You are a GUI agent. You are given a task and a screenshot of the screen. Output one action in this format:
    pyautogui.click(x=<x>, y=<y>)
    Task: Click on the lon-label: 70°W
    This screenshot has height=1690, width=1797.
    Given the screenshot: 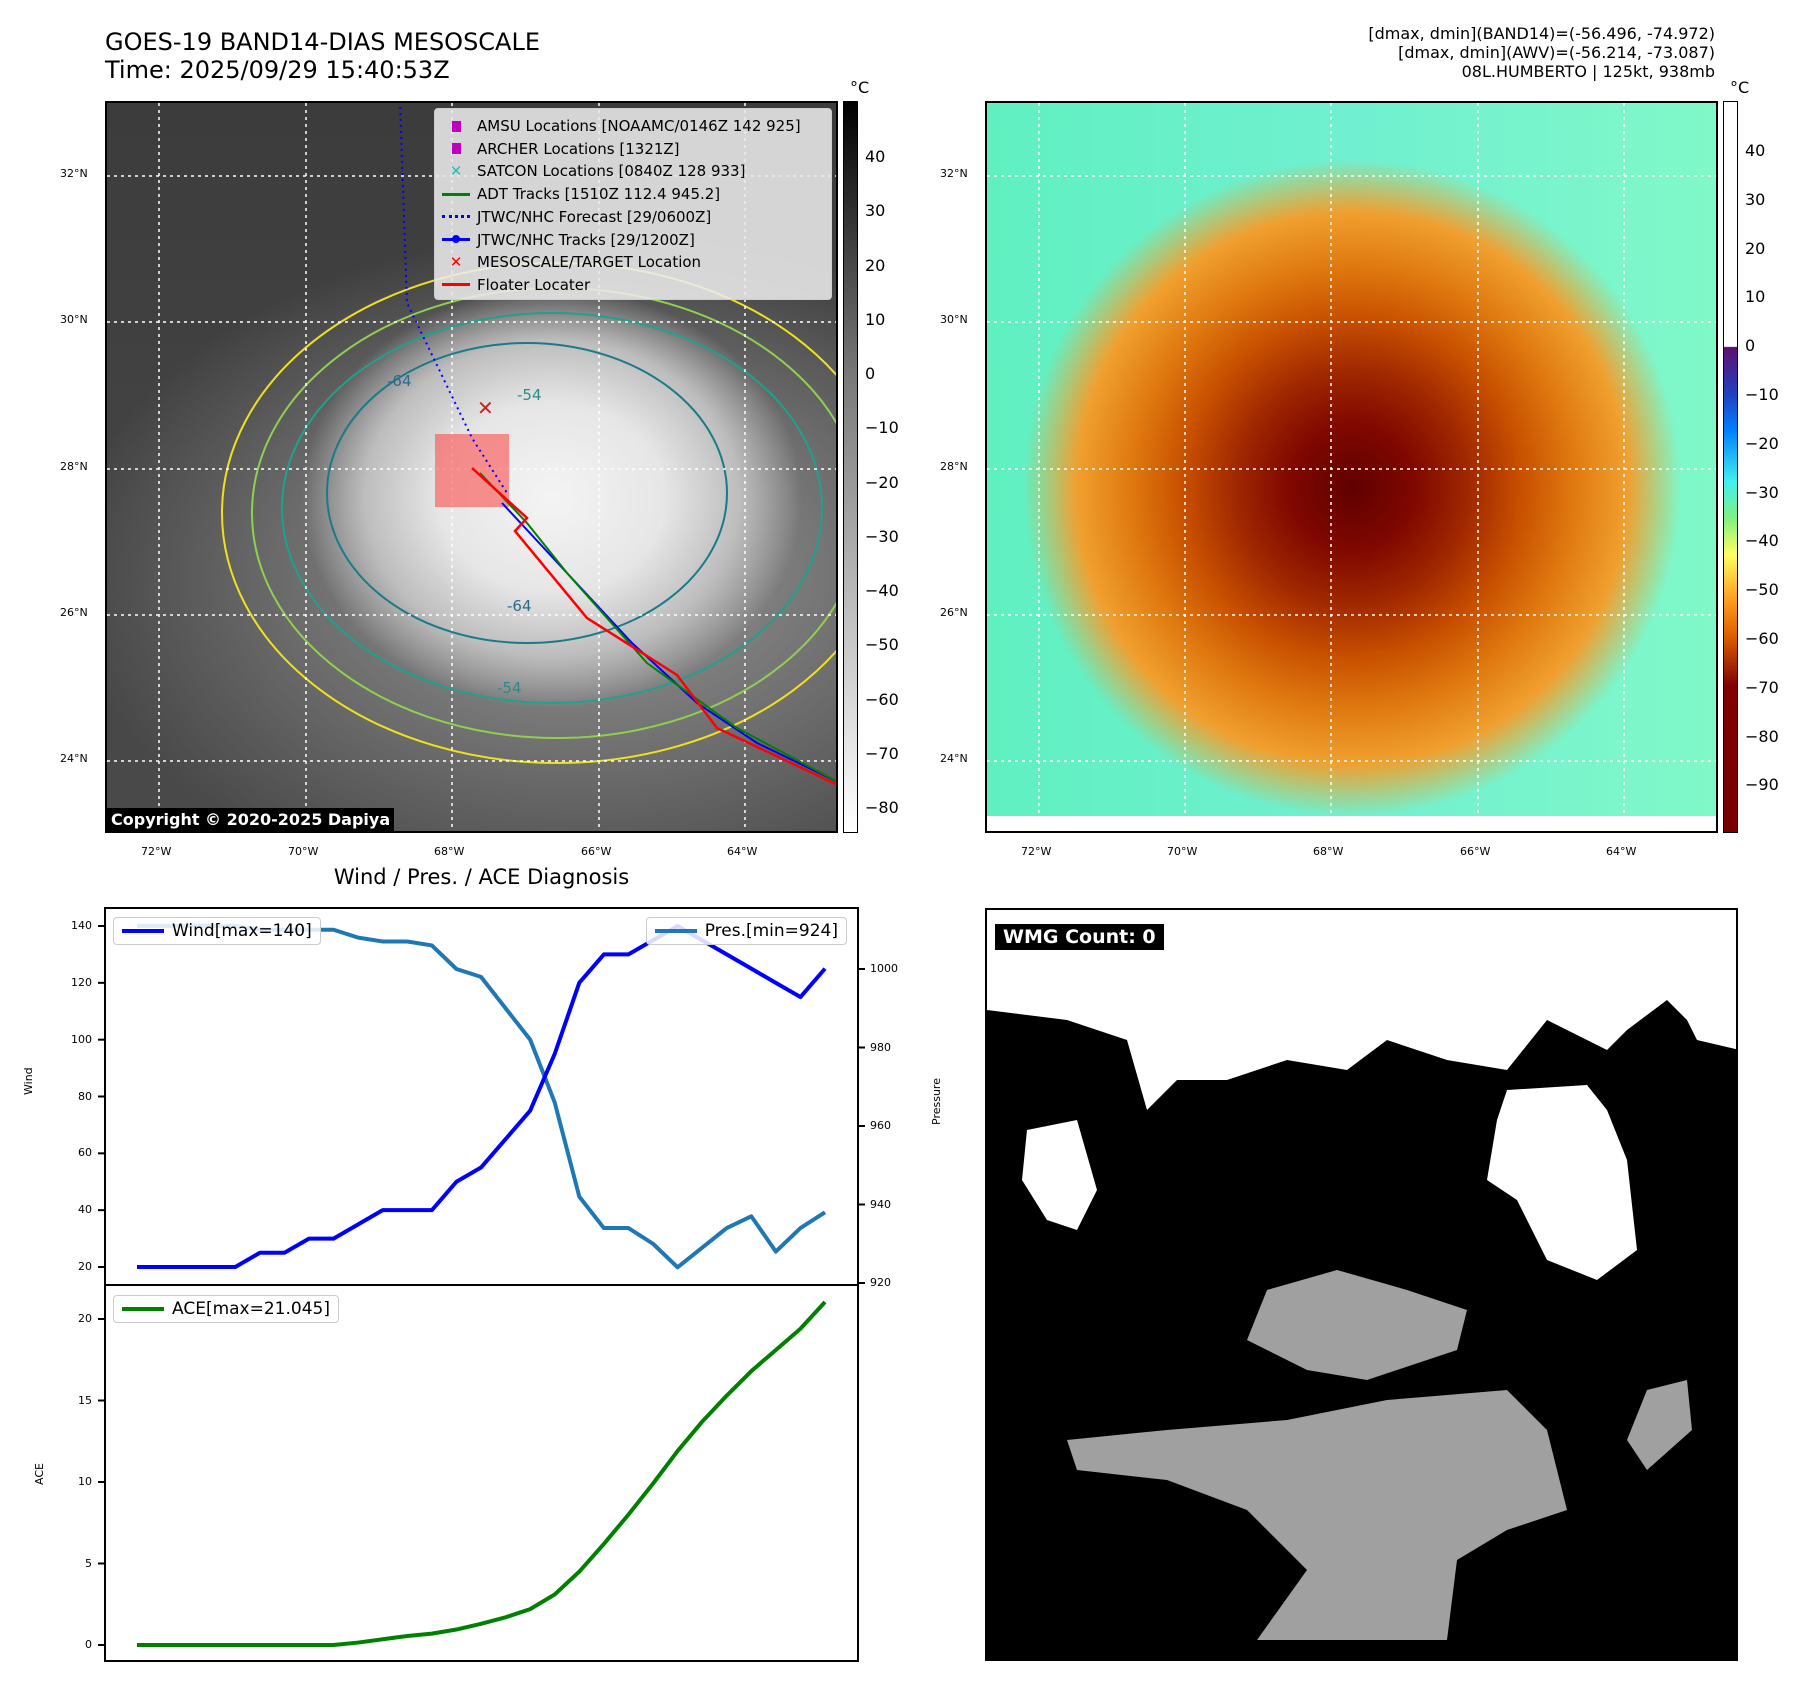 What is the action you would take?
    pyautogui.click(x=1182, y=851)
    